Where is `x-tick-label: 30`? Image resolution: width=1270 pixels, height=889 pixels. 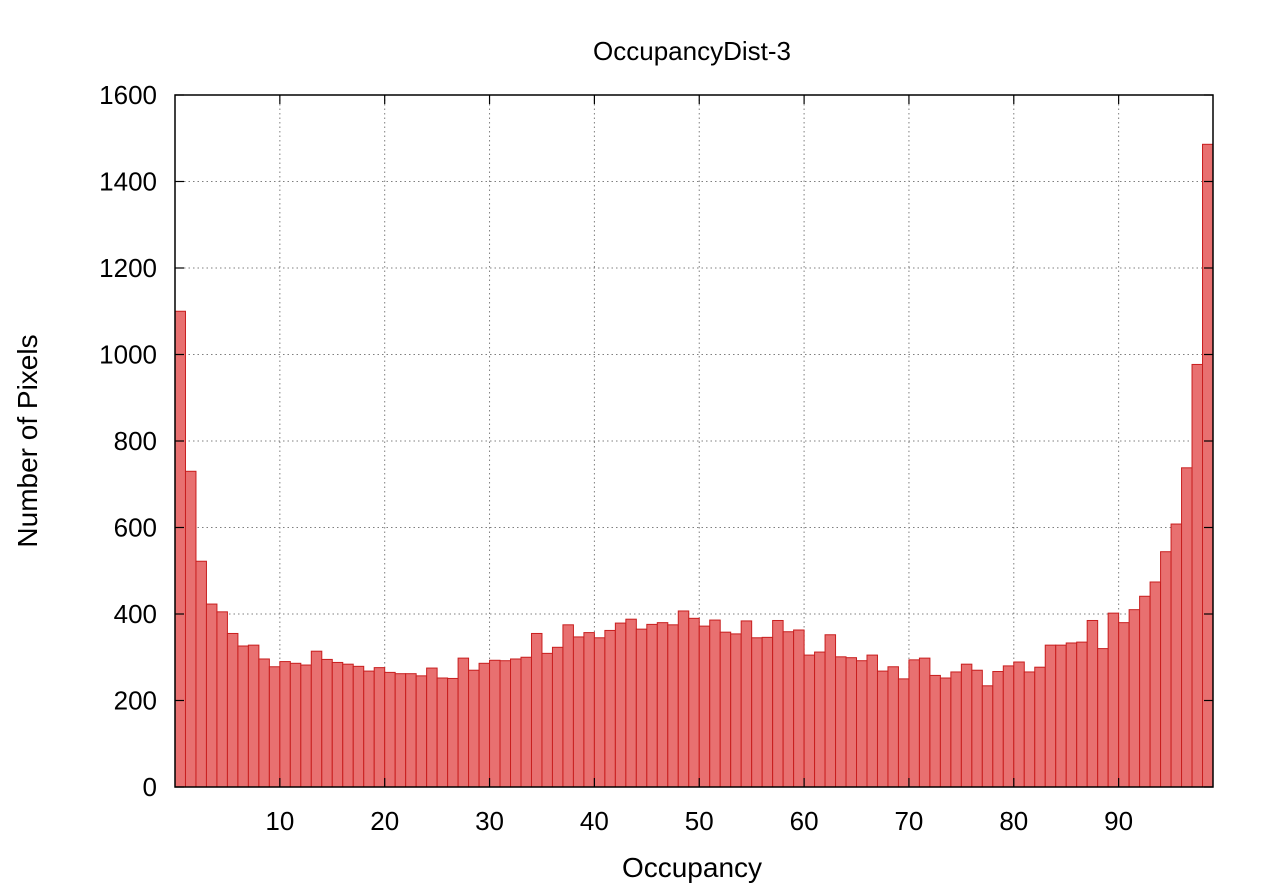
x-tick-label: 30 is located at coordinates (489, 821).